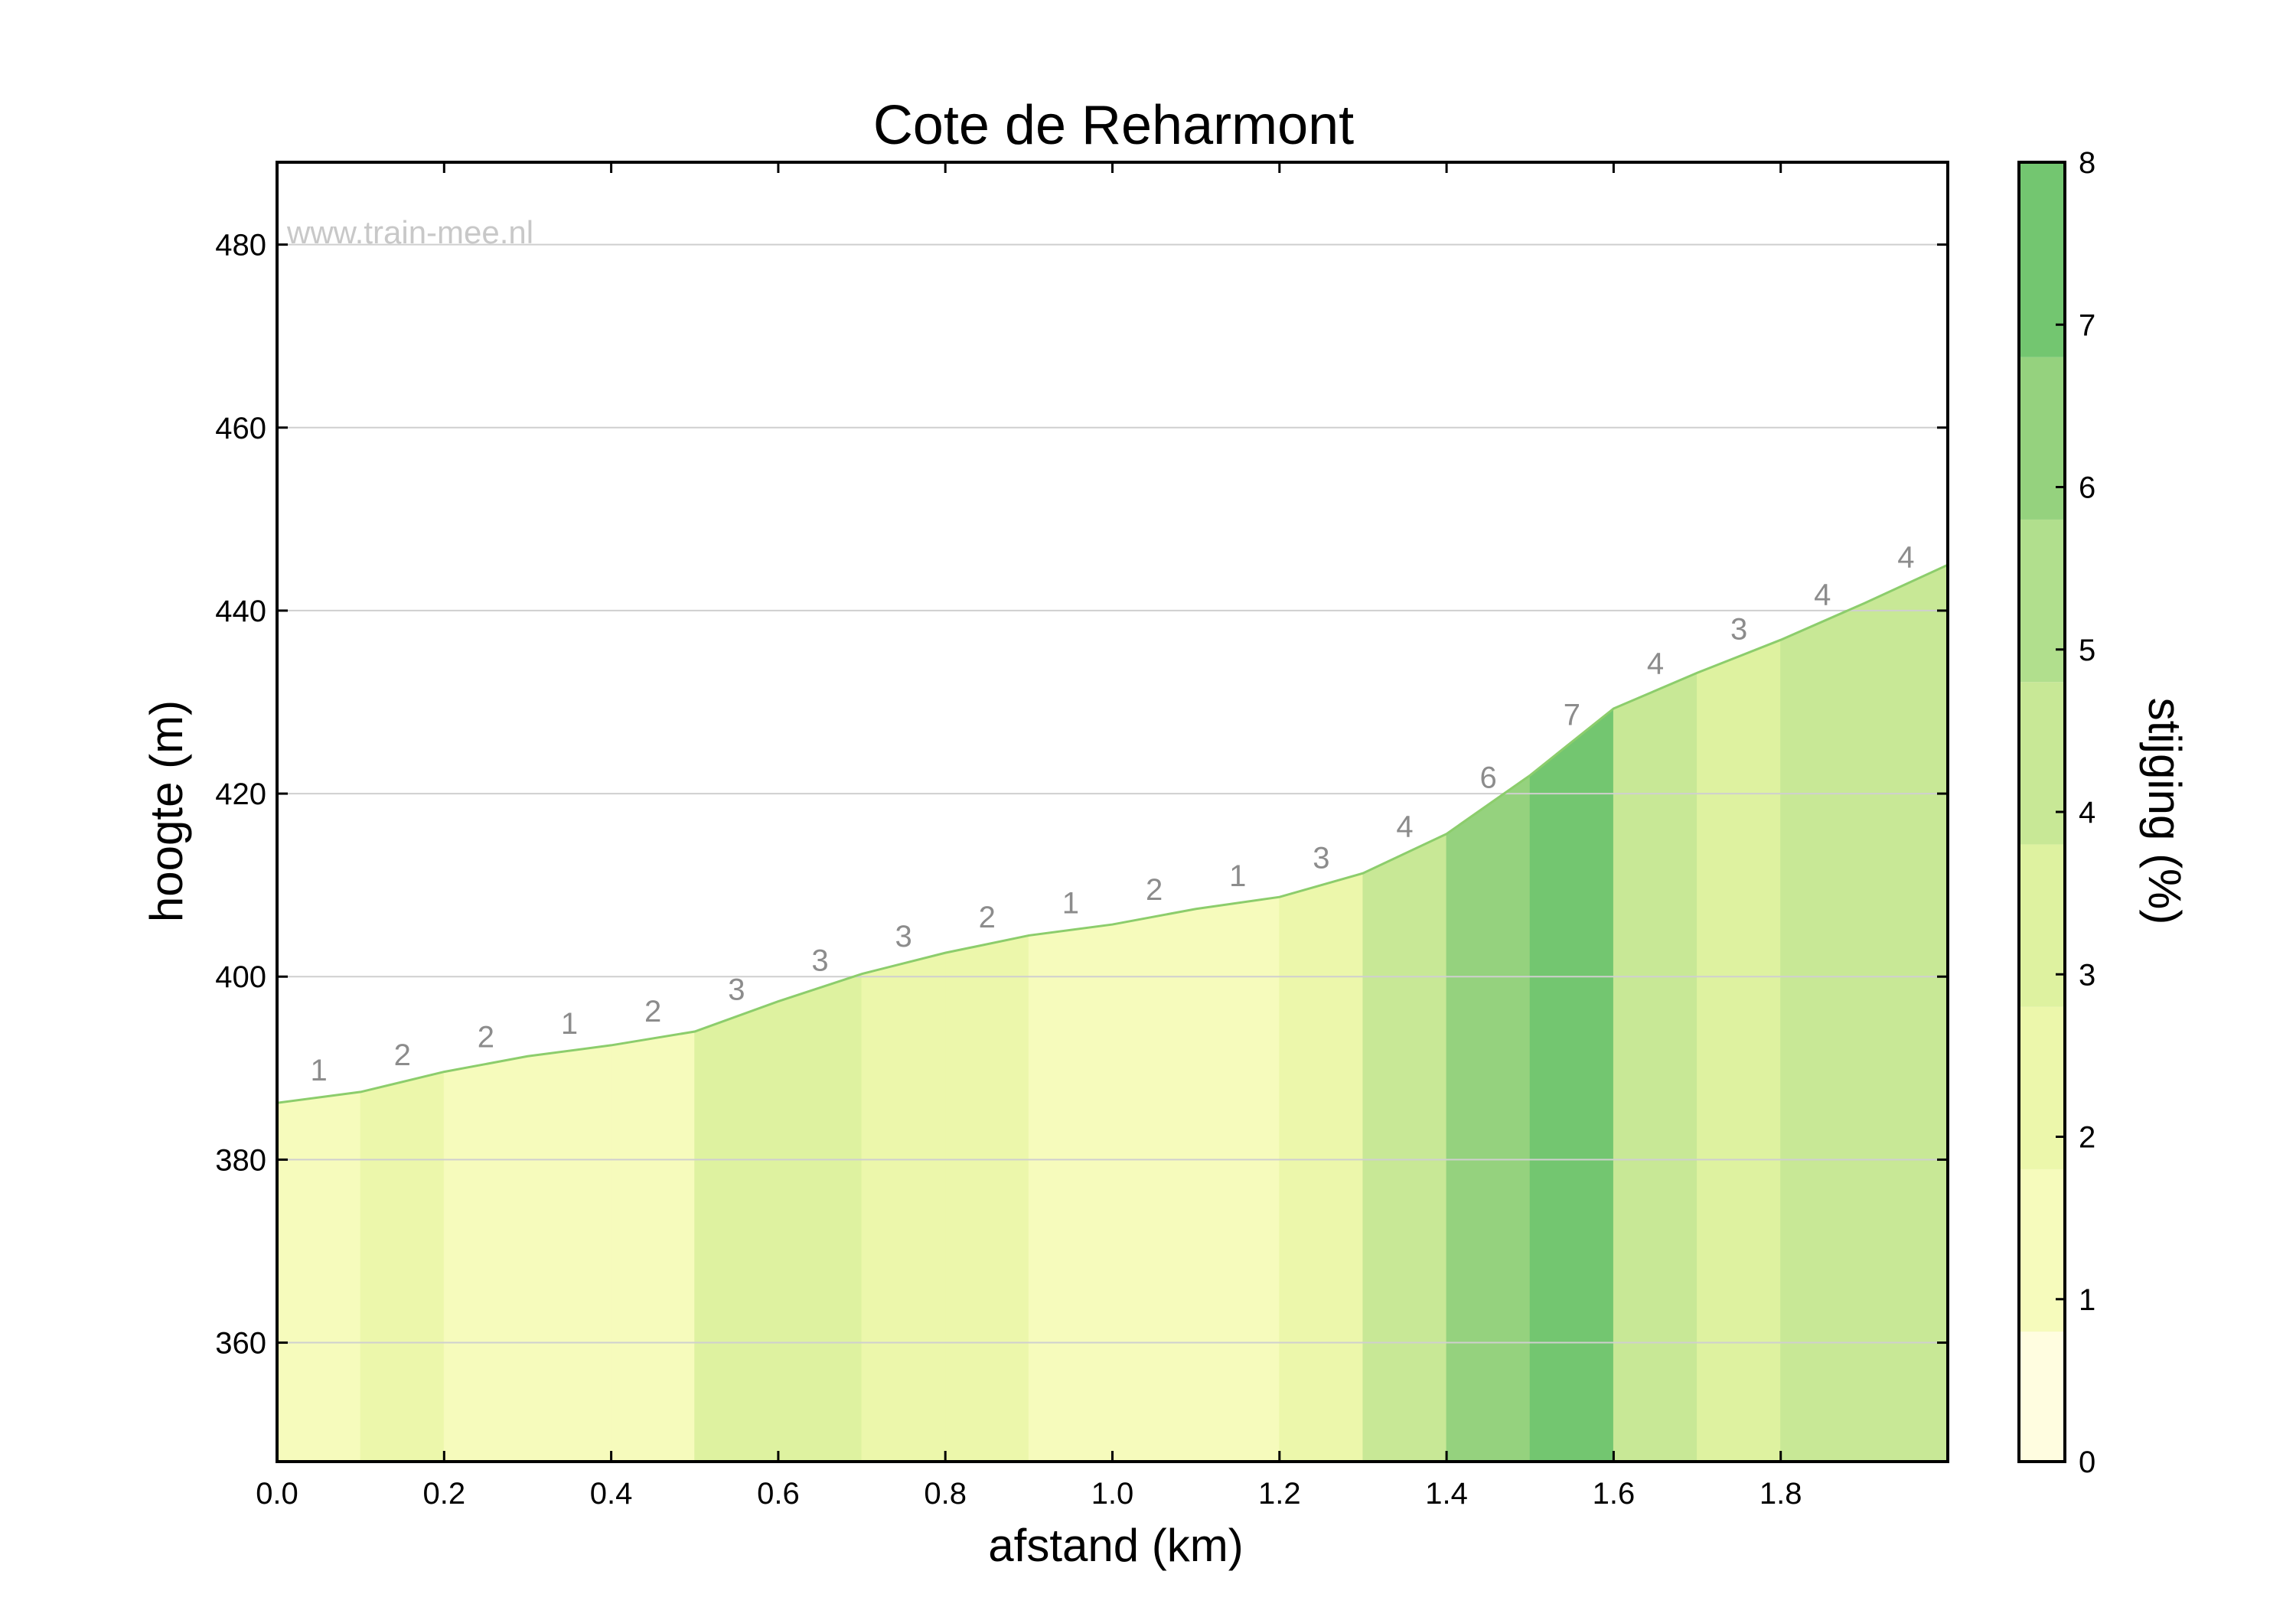 Image resolution: width=2296 pixels, height=1607 pixels. Describe the element at coordinates (409, 232) in the screenshot. I see `watermark: www.train-mee.nl` at that location.